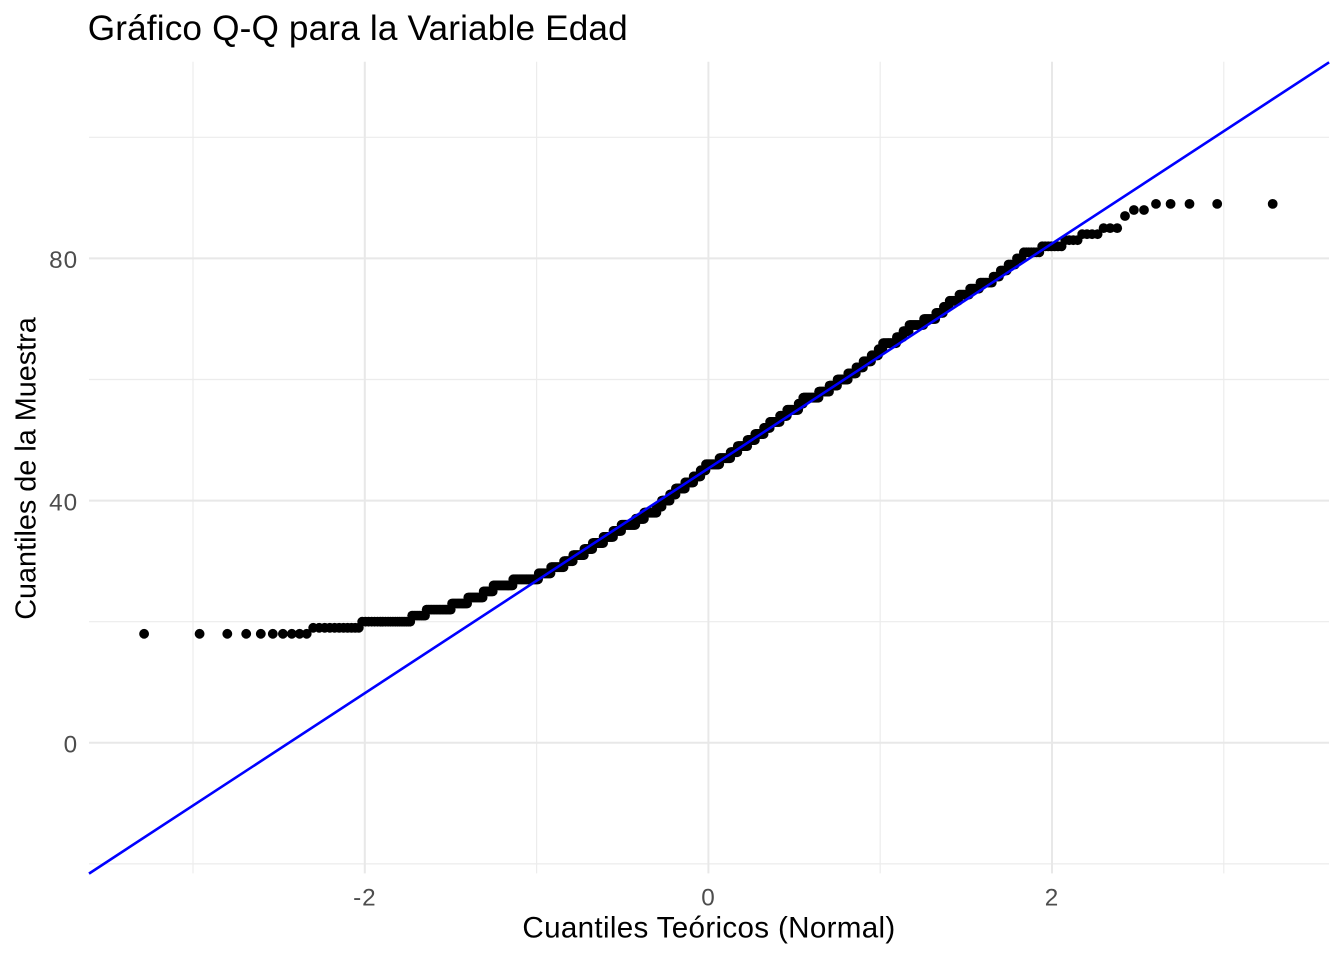 The image size is (1344, 960). What do you see at coordinates (63, 260) in the screenshot?
I see `svg-text: 80` at bounding box center [63, 260].